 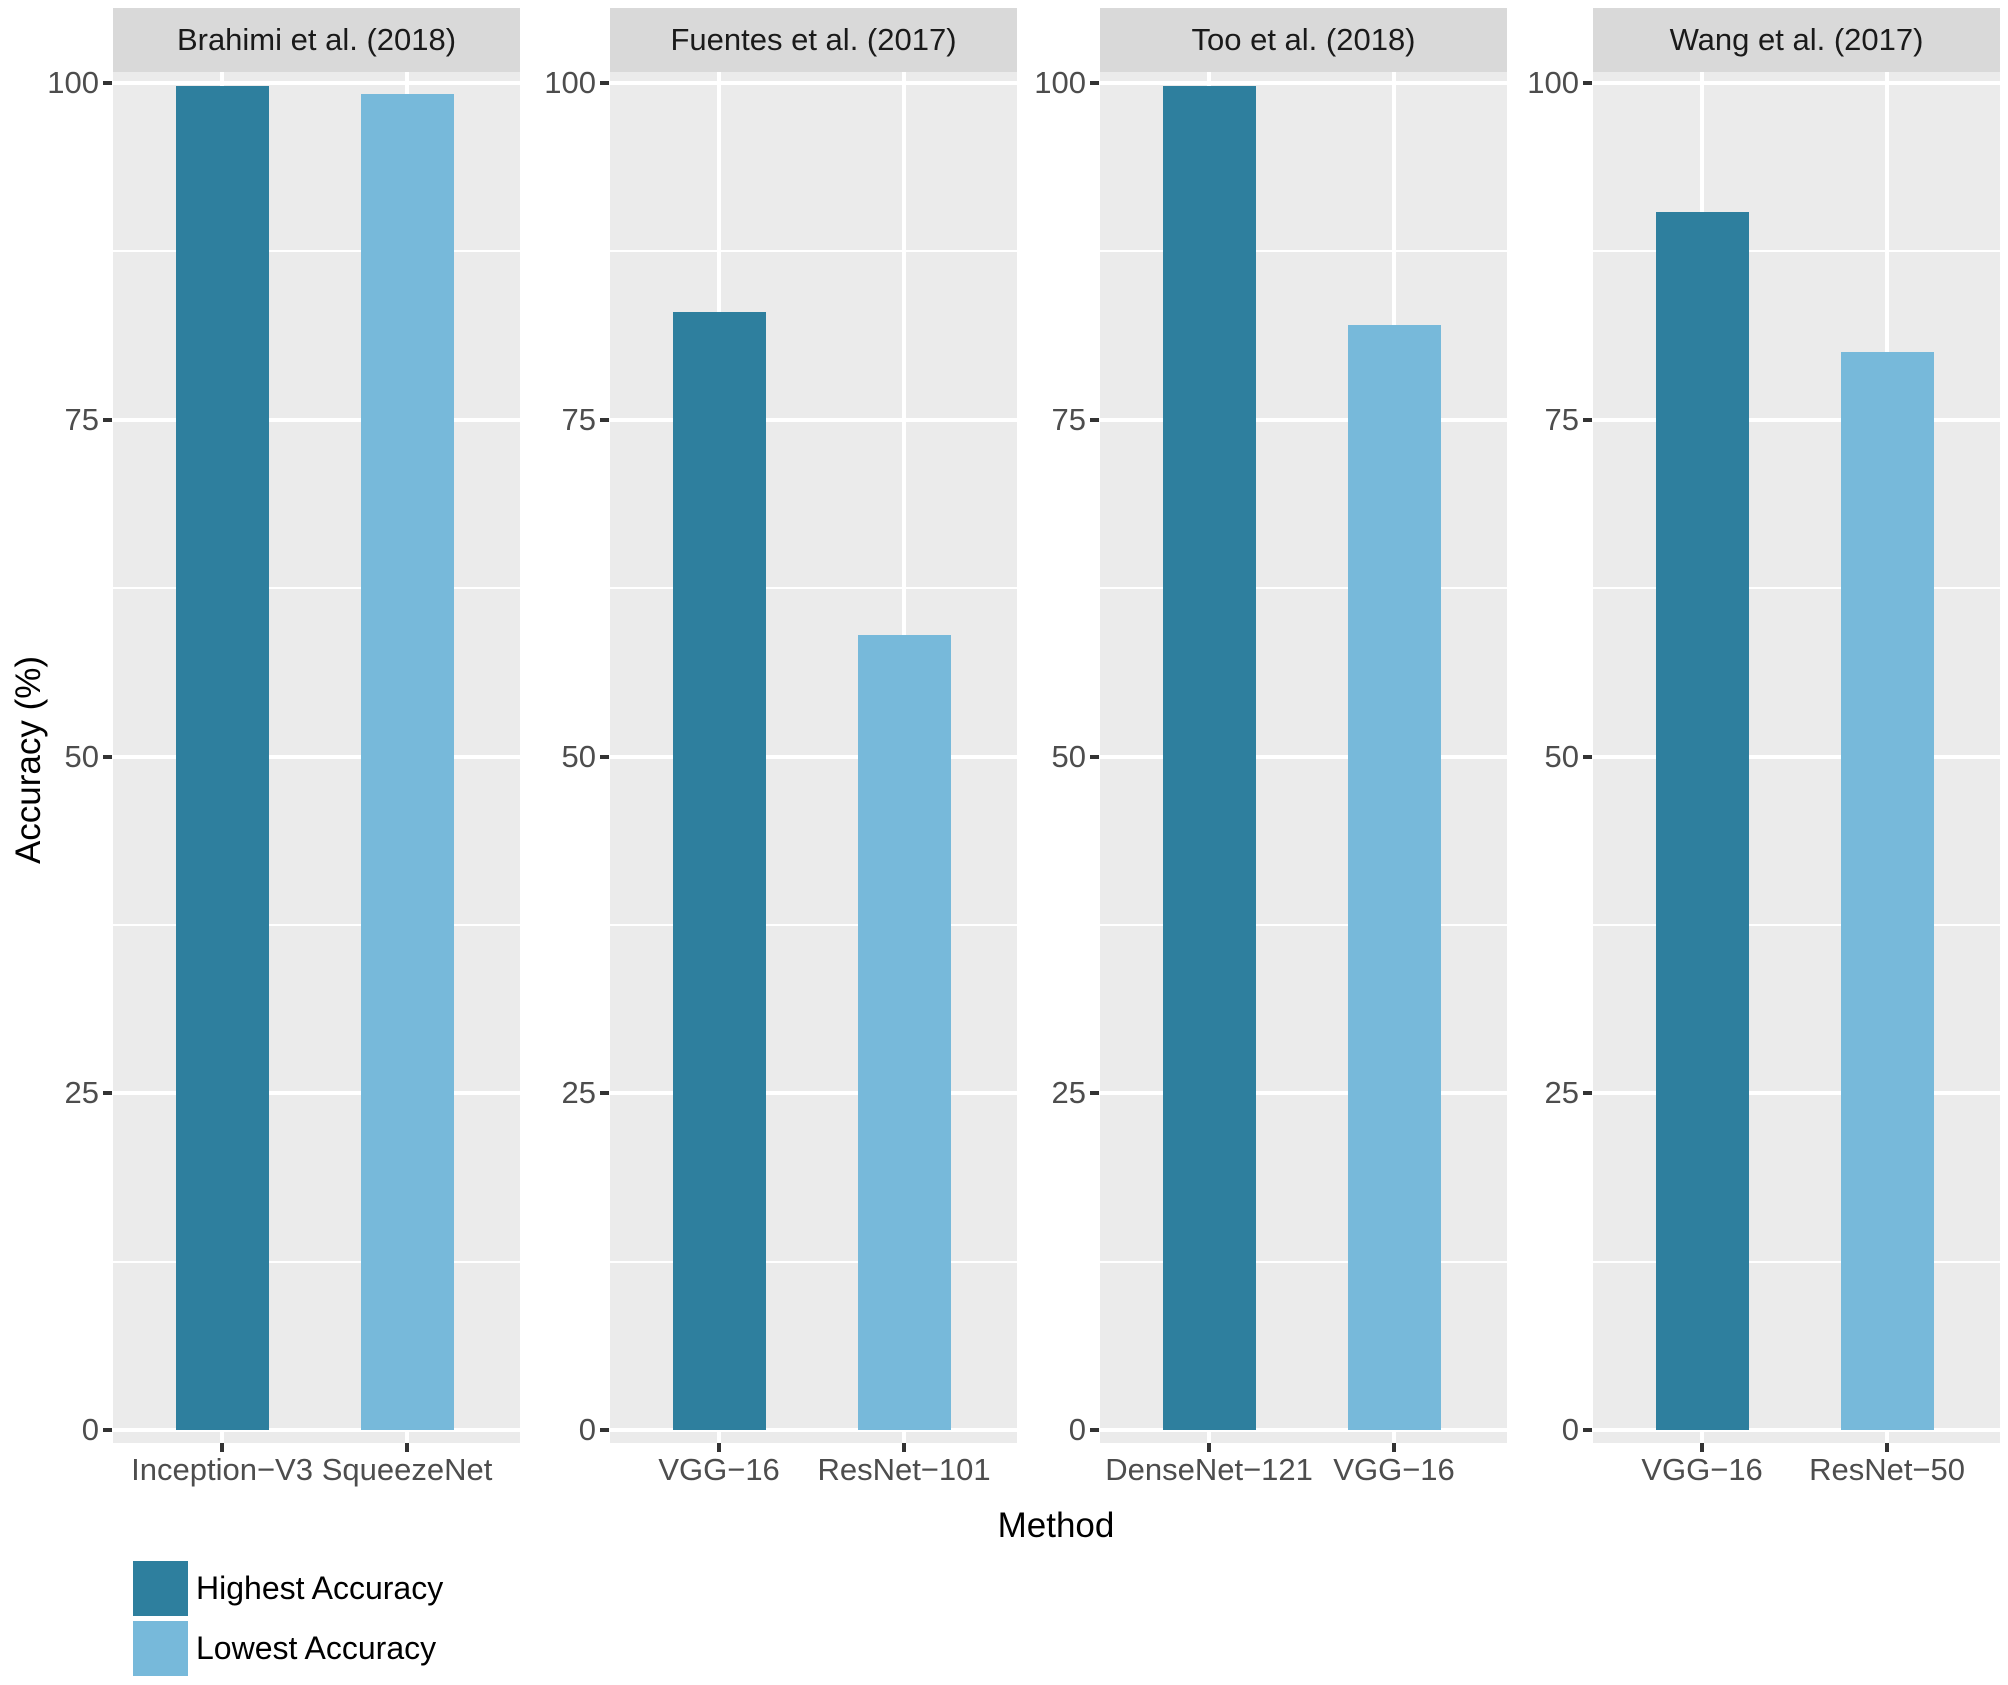 I want to click on x-tick-label: DenseNet−121, so click(x=1209, y=1469).